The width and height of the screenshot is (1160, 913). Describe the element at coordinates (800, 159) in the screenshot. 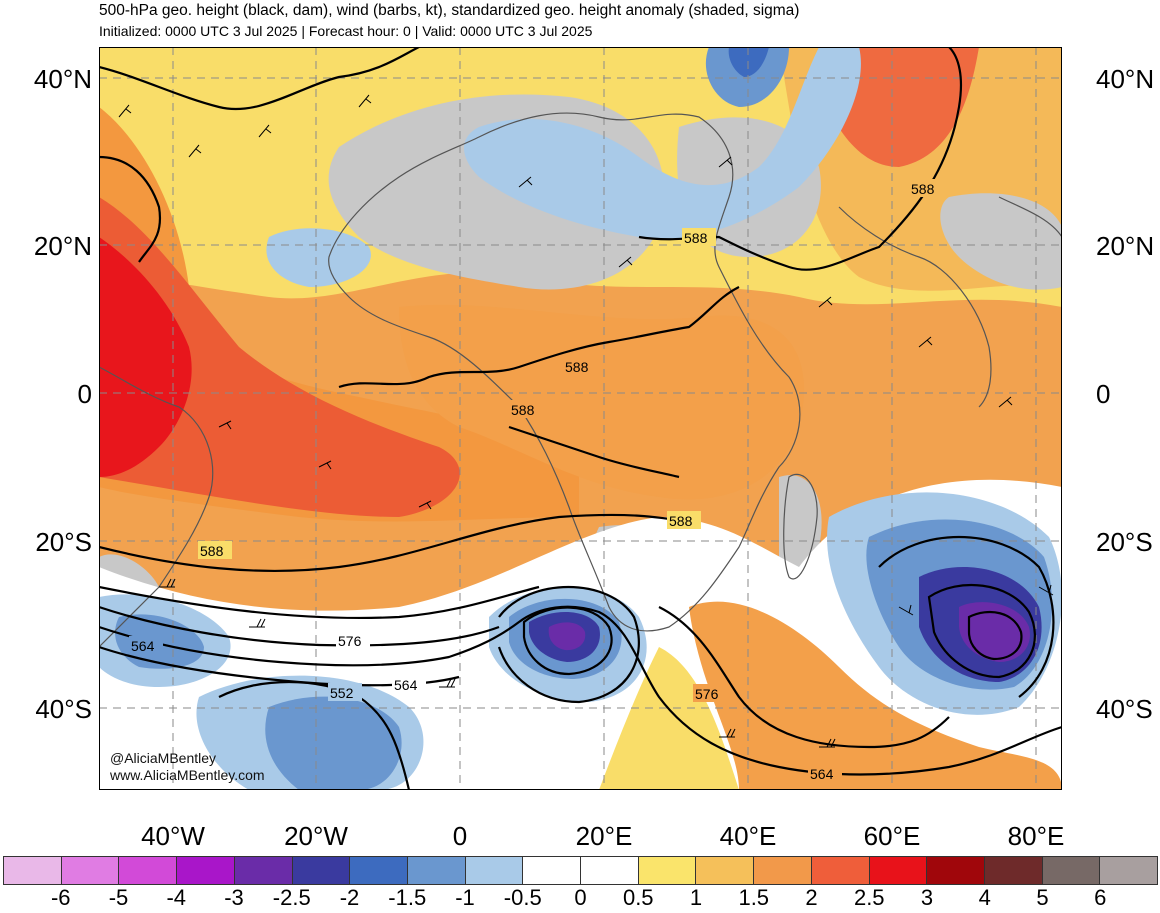

I see `contour-588-north` at that location.